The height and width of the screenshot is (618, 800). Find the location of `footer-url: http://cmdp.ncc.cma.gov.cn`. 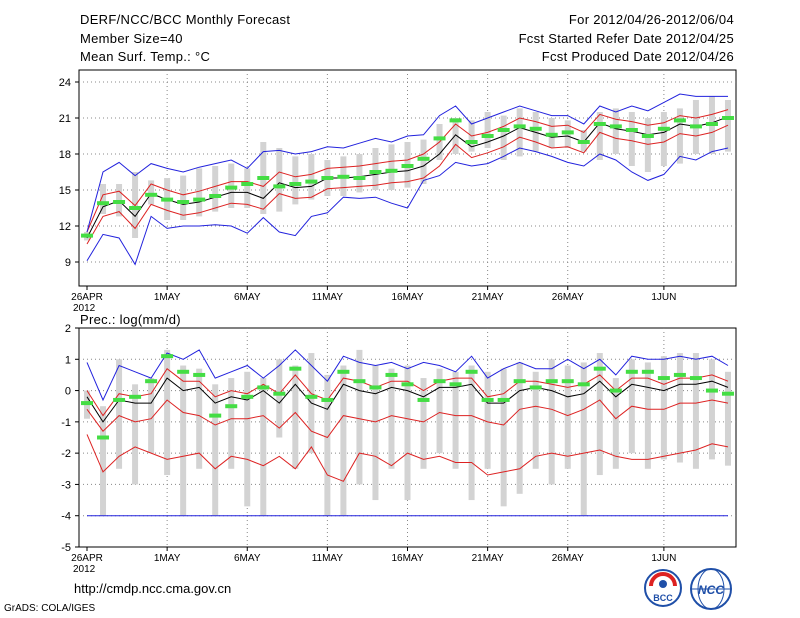

footer-url: http://cmdp.ncc.cma.gov.cn is located at coordinates (153, 588).